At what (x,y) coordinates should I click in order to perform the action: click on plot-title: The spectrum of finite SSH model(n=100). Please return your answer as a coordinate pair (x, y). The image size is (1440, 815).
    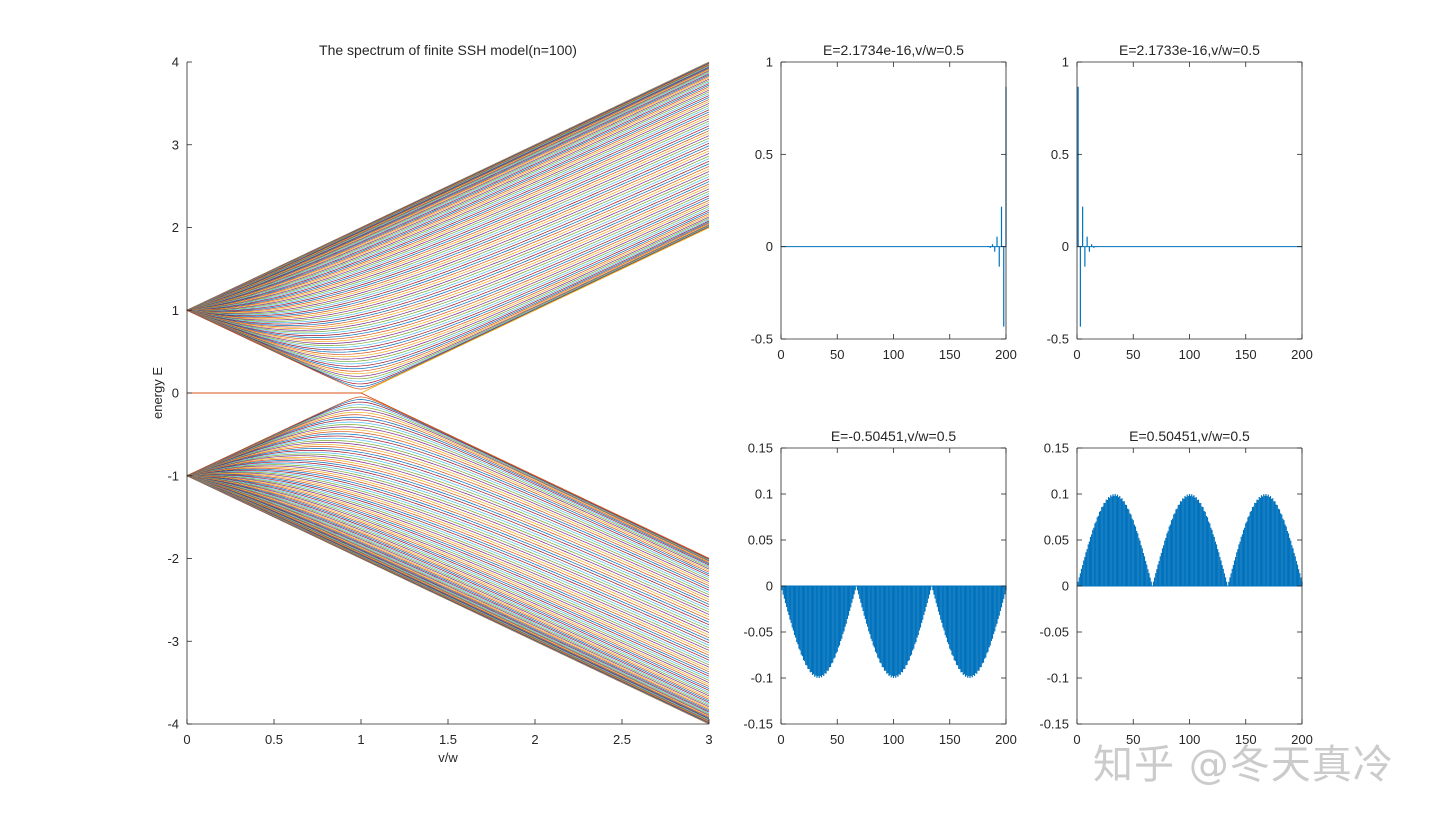
    Looking at the image, I should click on (448, 50).